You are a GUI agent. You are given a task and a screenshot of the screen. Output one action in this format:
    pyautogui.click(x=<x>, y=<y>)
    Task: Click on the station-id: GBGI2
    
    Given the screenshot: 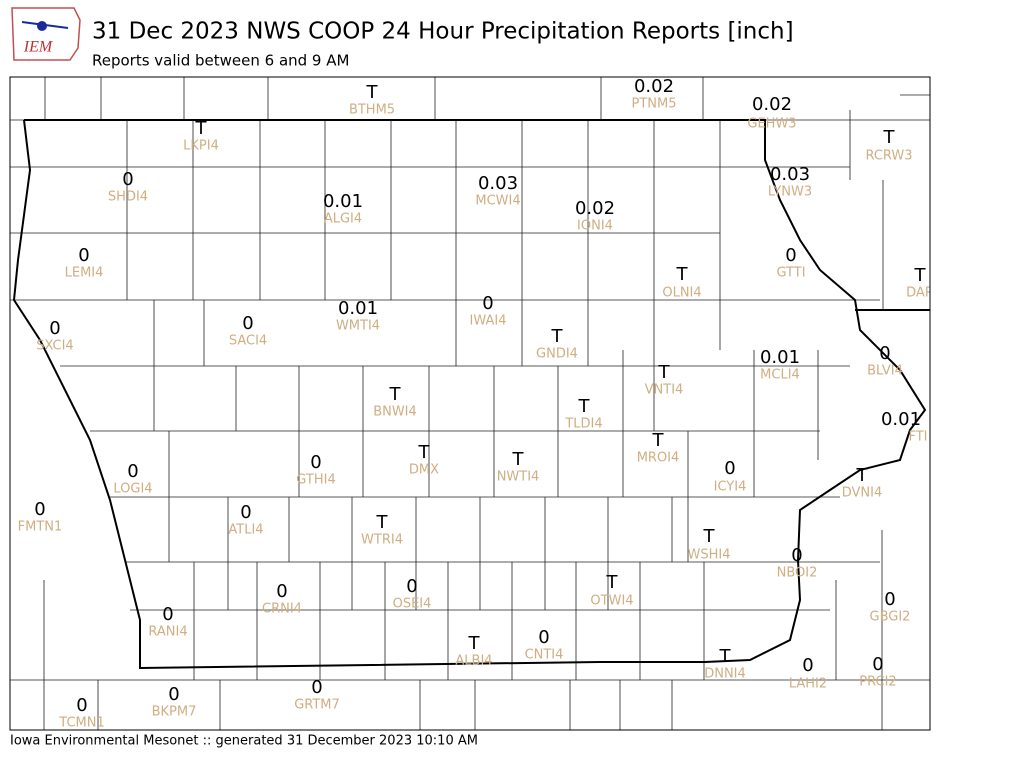 What is the action you would take?
    pyautogui.click(x=890, y=617)
    